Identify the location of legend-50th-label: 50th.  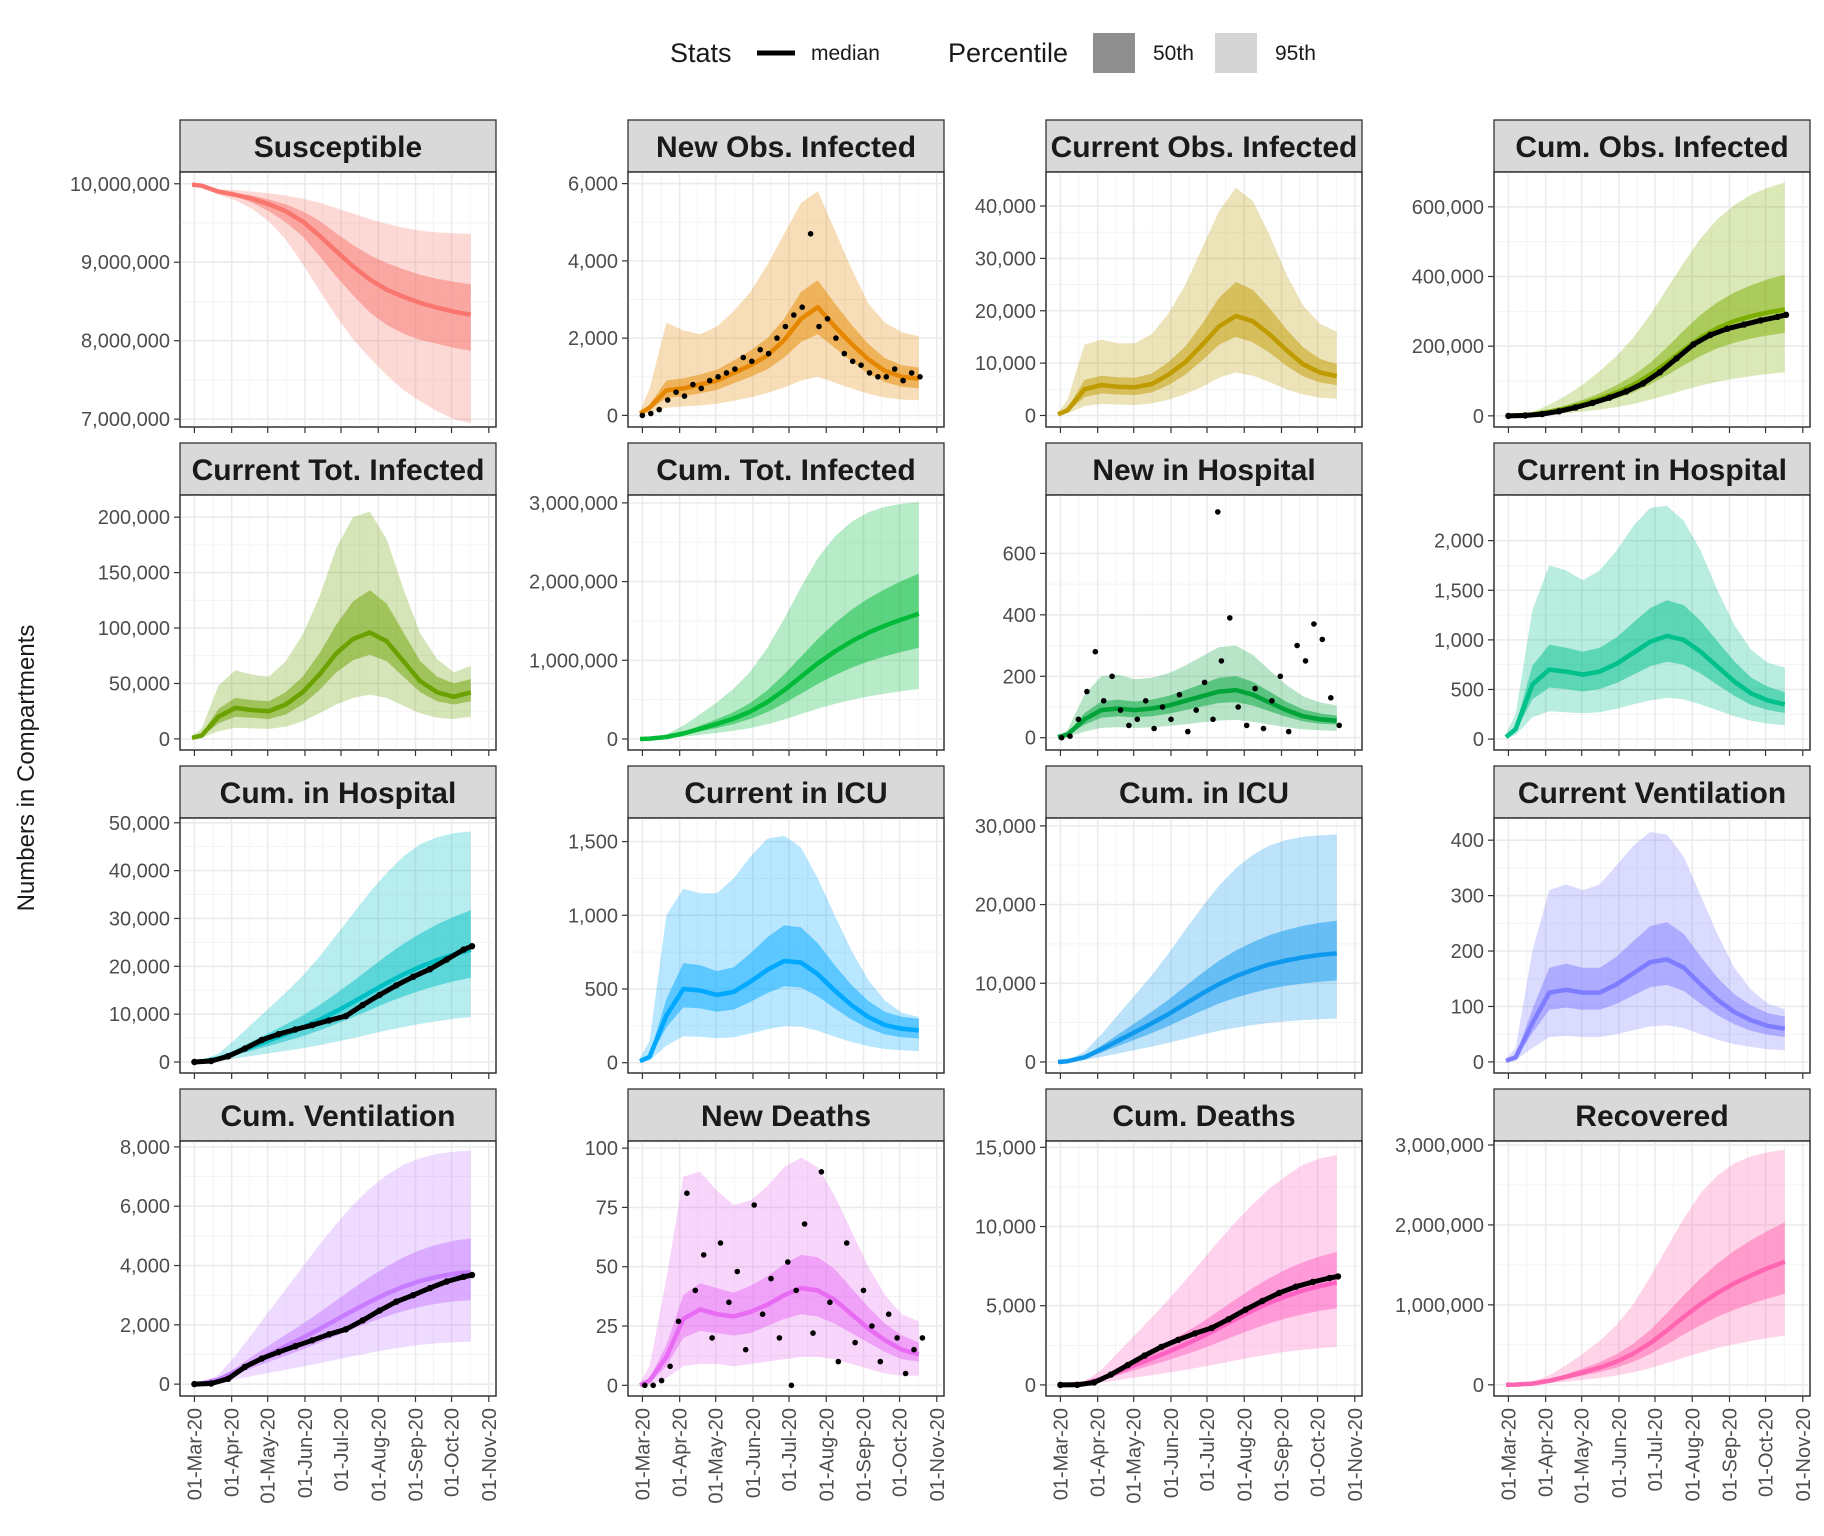
(1173, 53).